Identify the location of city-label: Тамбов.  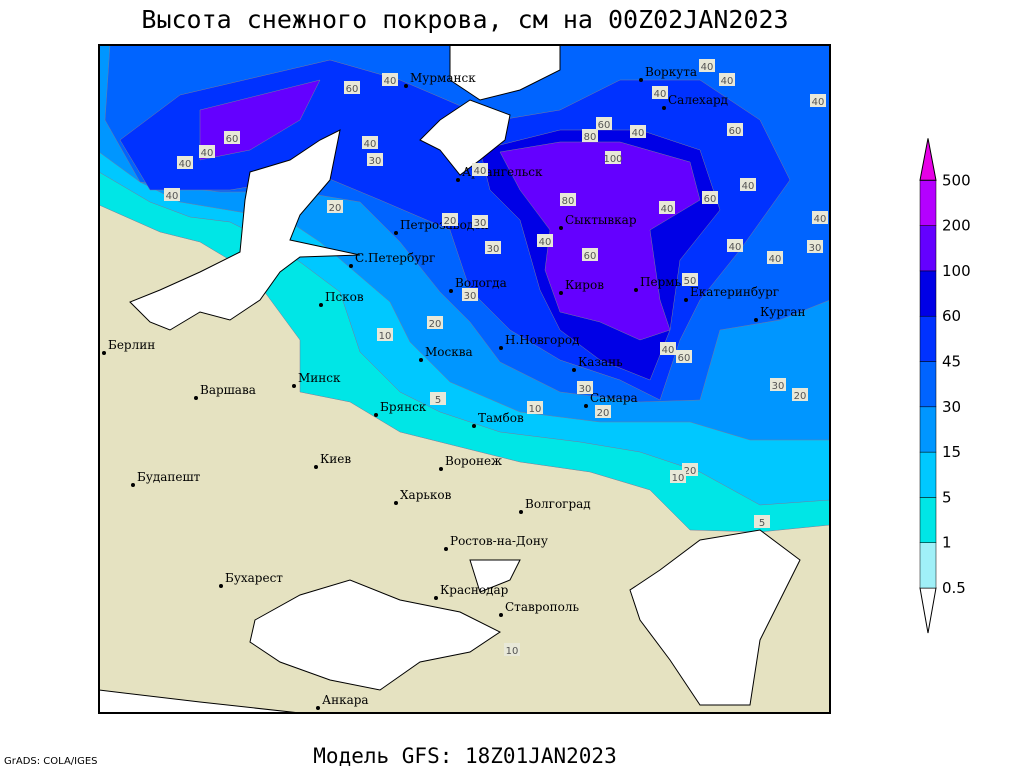
(501, 418).